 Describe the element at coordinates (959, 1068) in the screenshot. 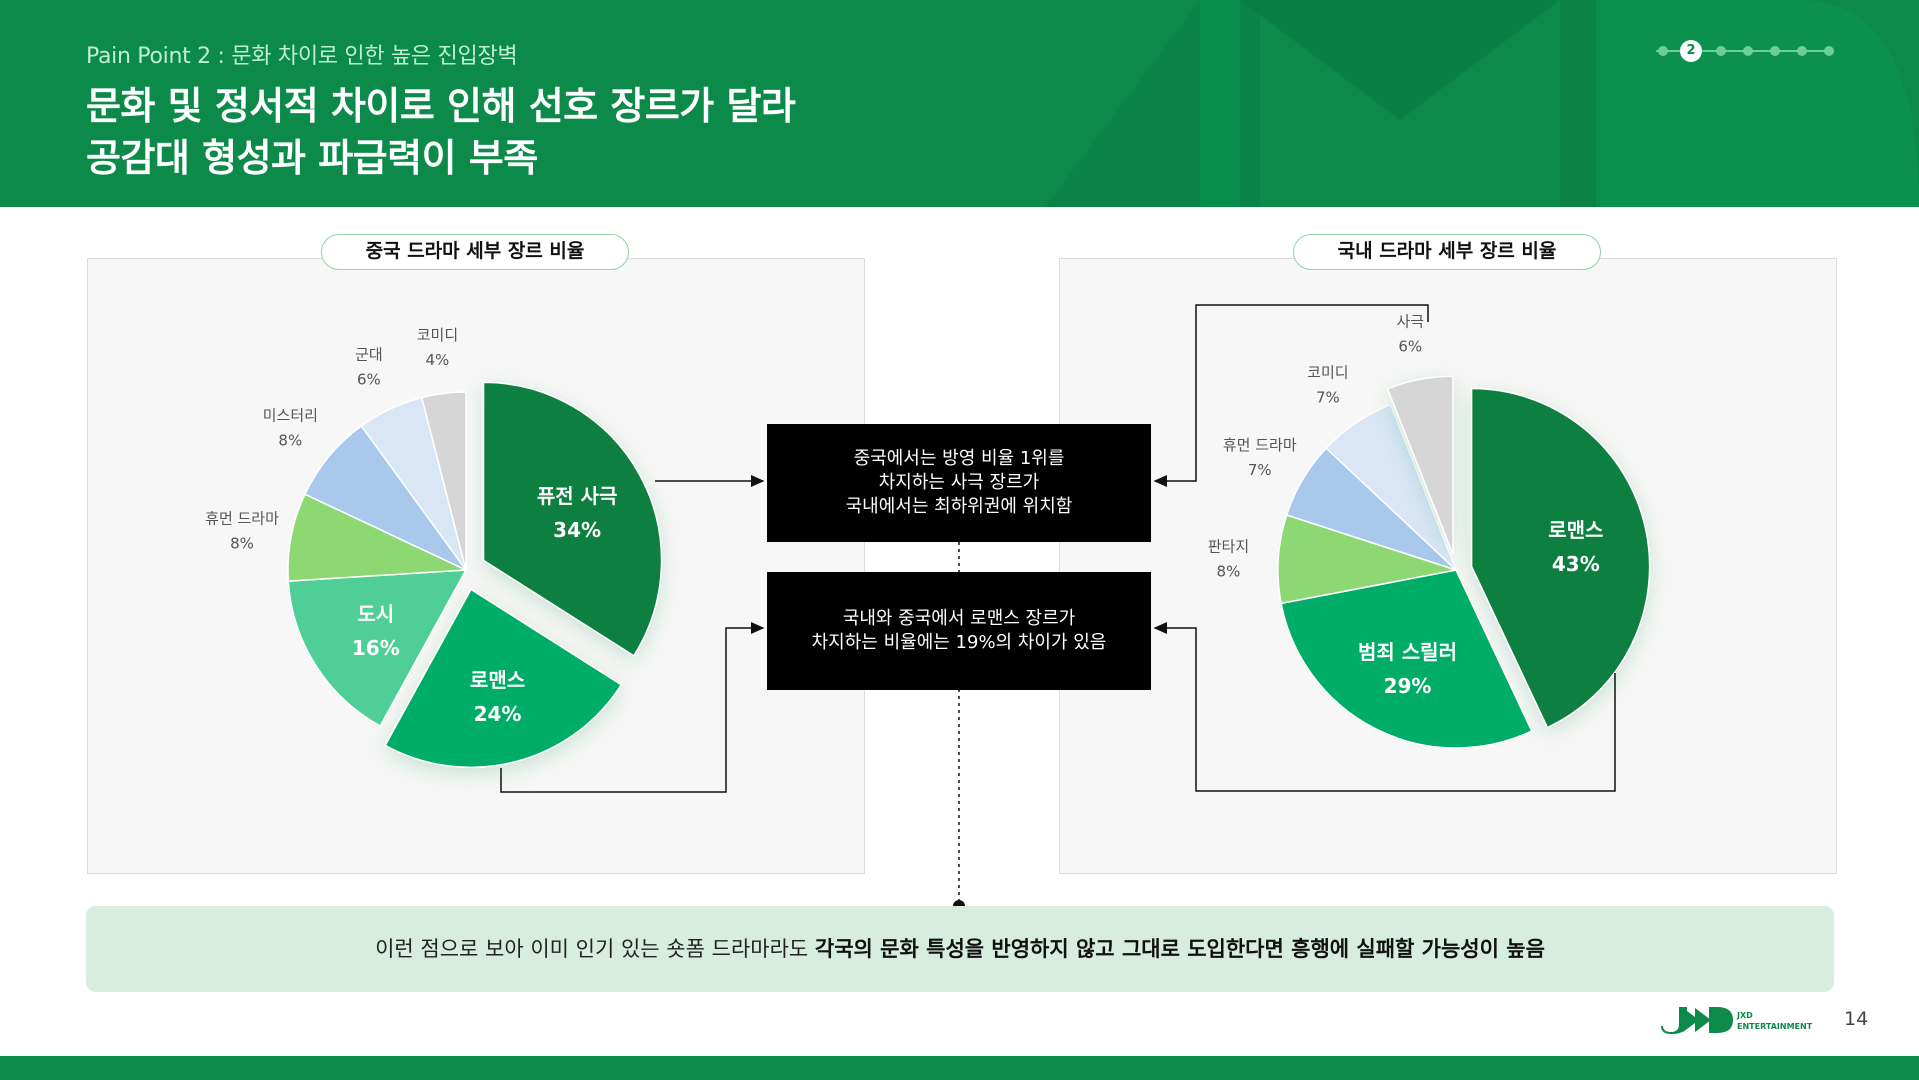

I see `footer-bar` at that location.